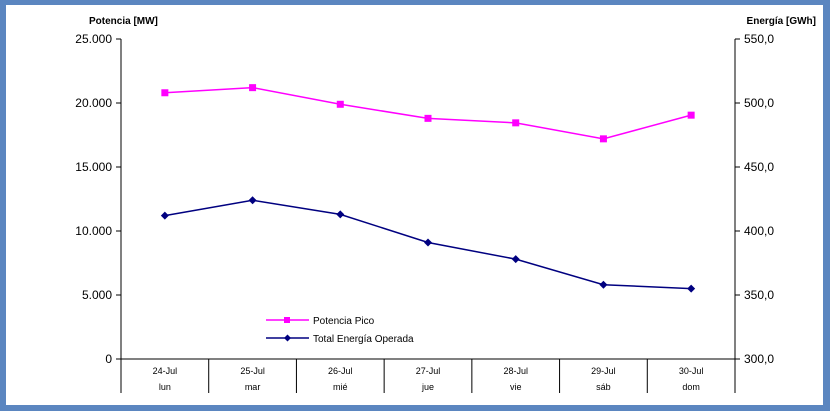  Describe the element at coordinates (603, 371) in the screenshot. I see `category-label: 29-Jul` at that location.